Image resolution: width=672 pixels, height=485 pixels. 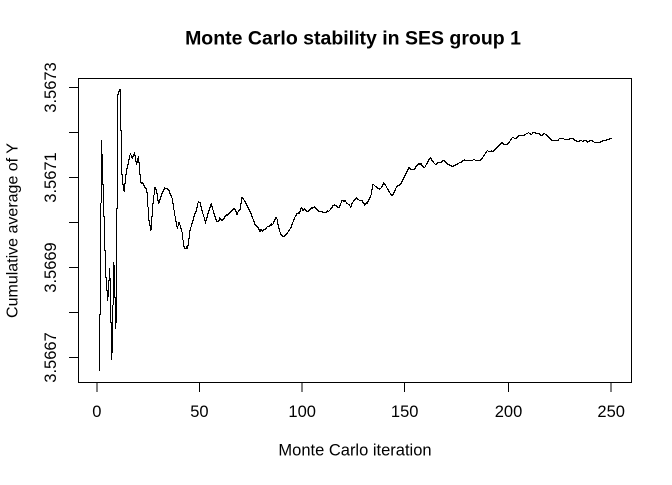 I want to click on svg-text: 3.5667, so click(x=51, y=357).